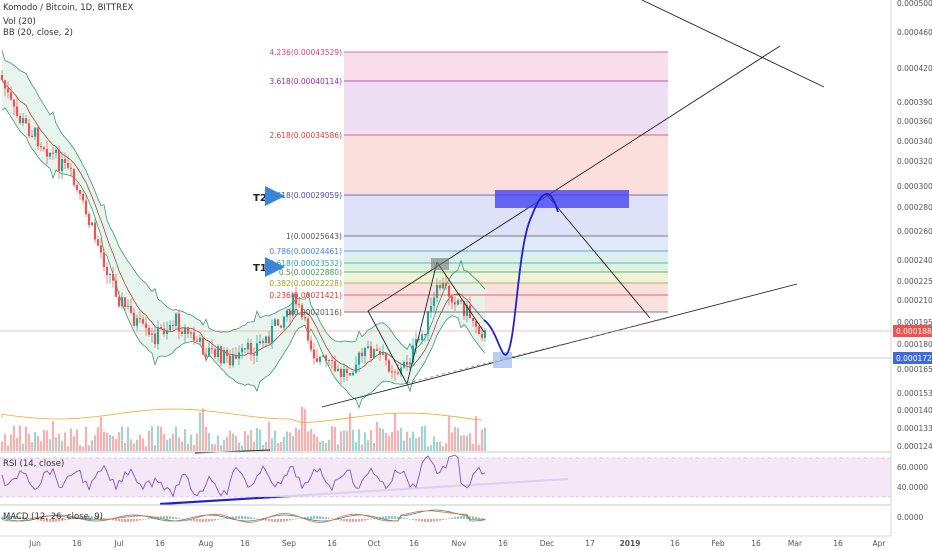  Describe the element at coordinates (38, 33) in the screenshot. I see `bb-legend: BB (20, close, 2)` at that location.